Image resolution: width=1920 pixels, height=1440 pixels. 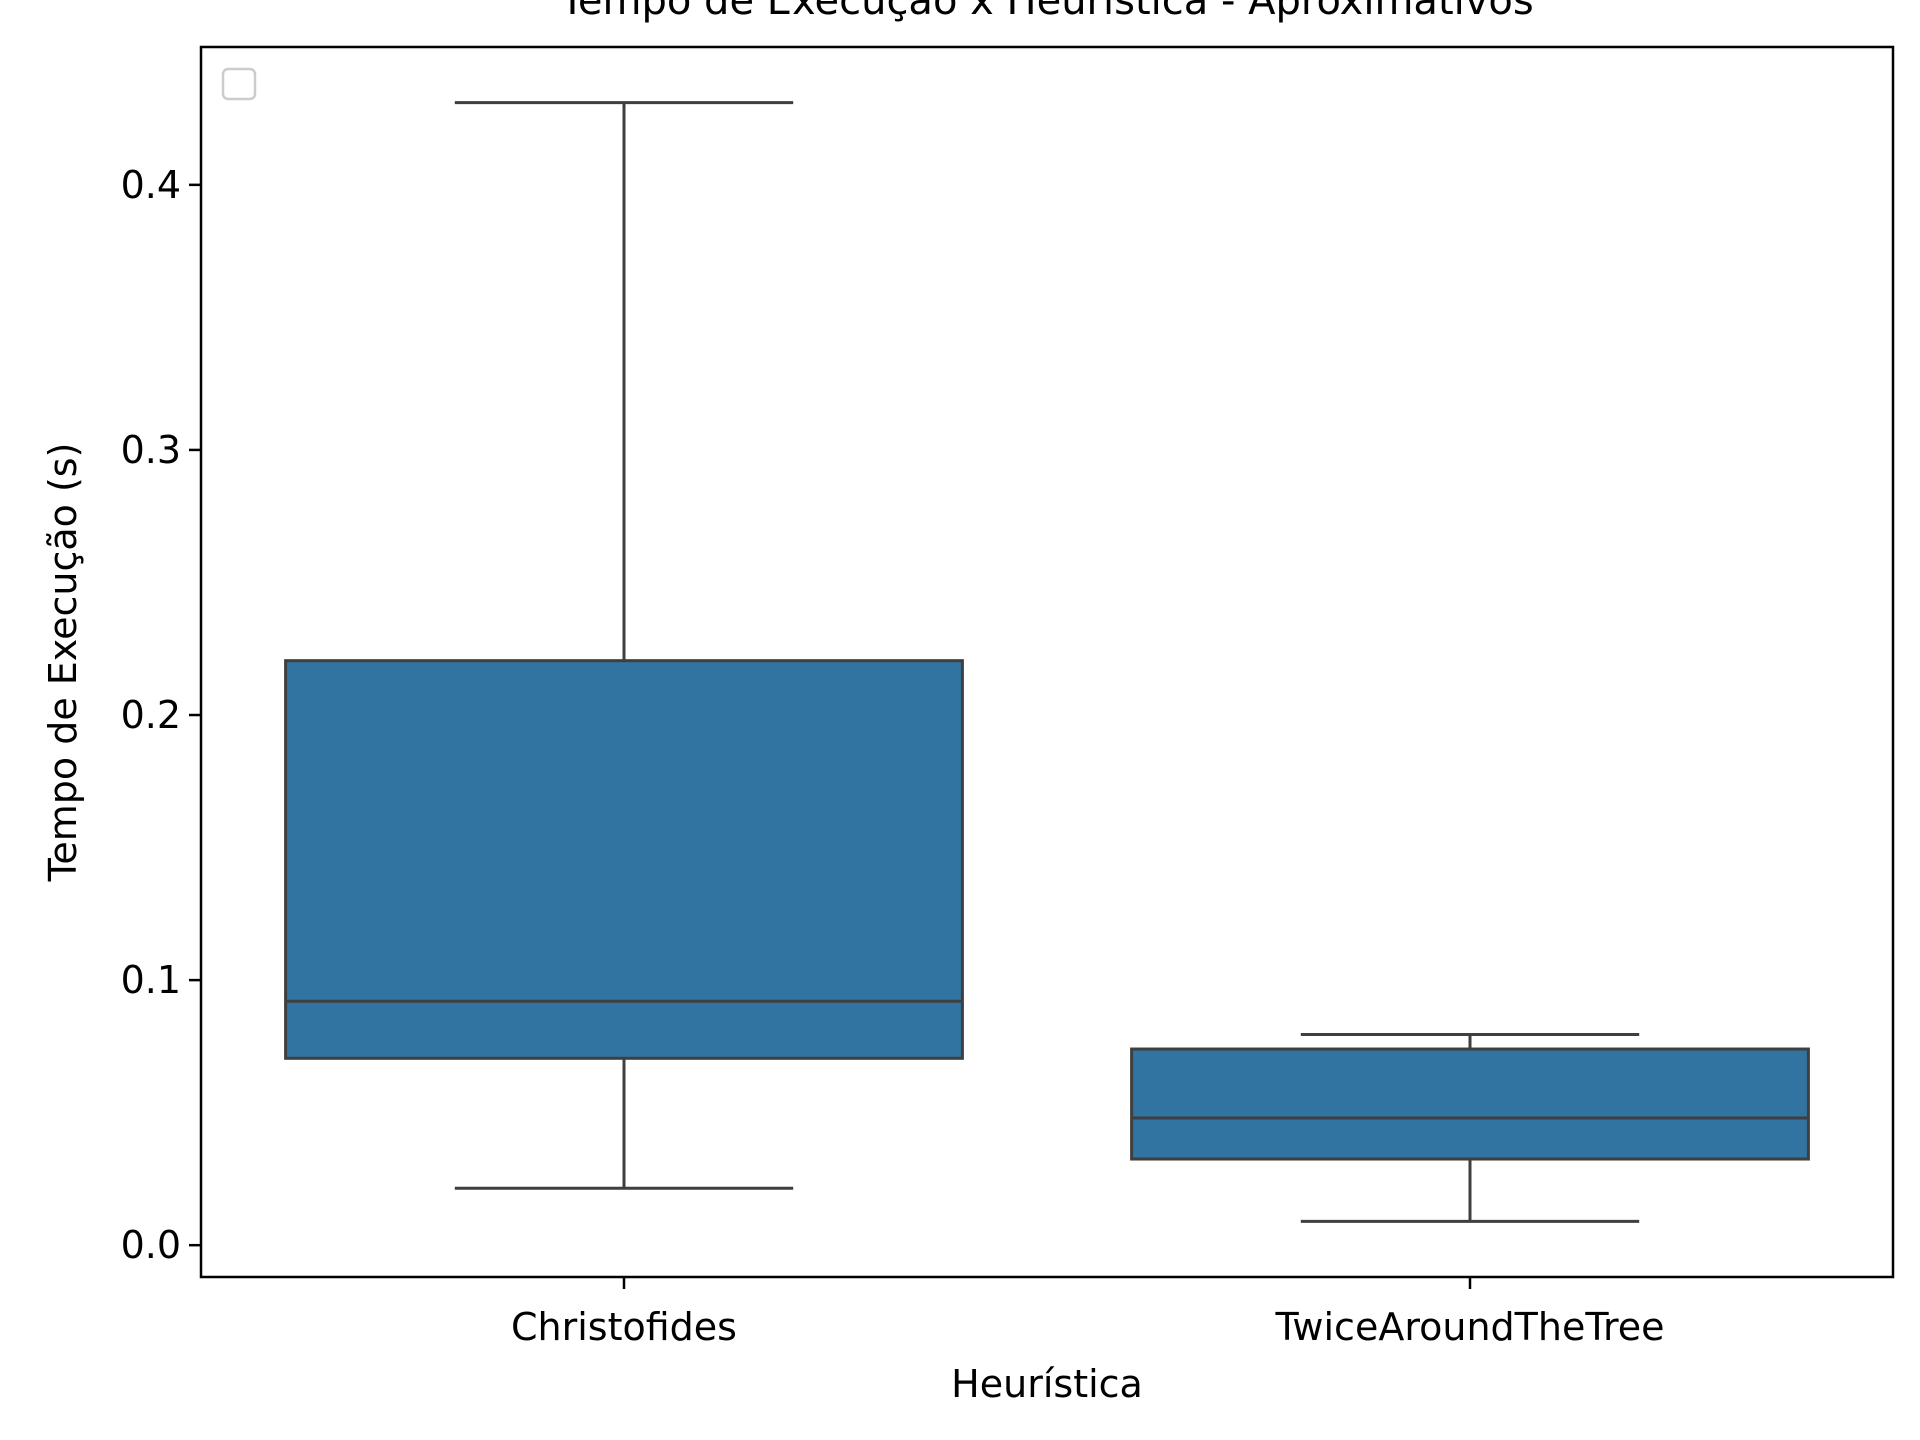 I want to click on x-tick-label: TwiceAroundTheTree, so click(x=1470, y=1327).